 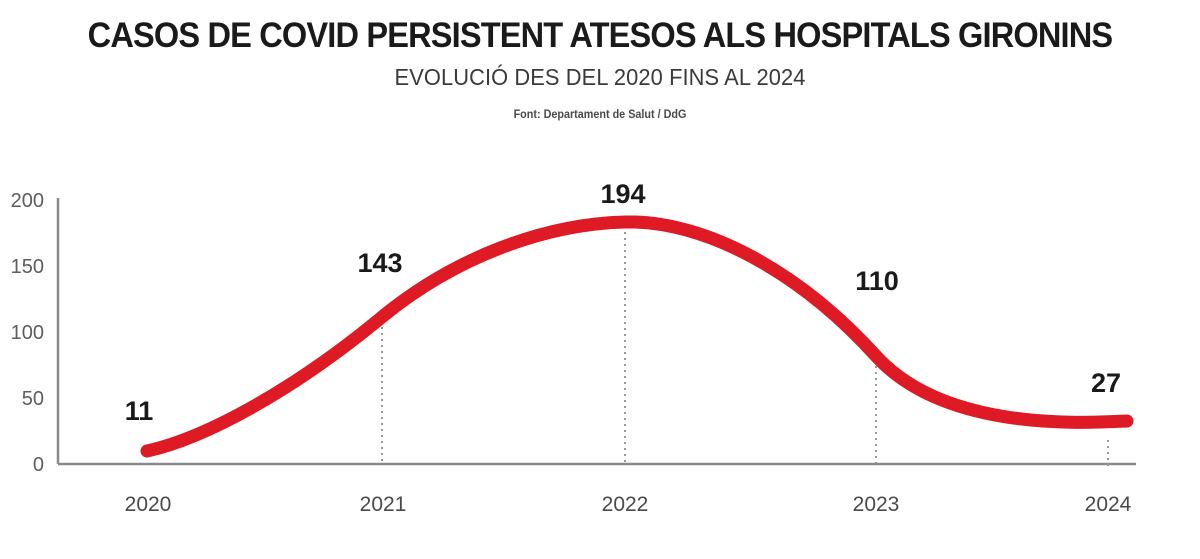 What do you see at coordinates (383, 504) in the screenshot?
I see `x-tick-label-2021: 2021` at bounding box center [383, 504].